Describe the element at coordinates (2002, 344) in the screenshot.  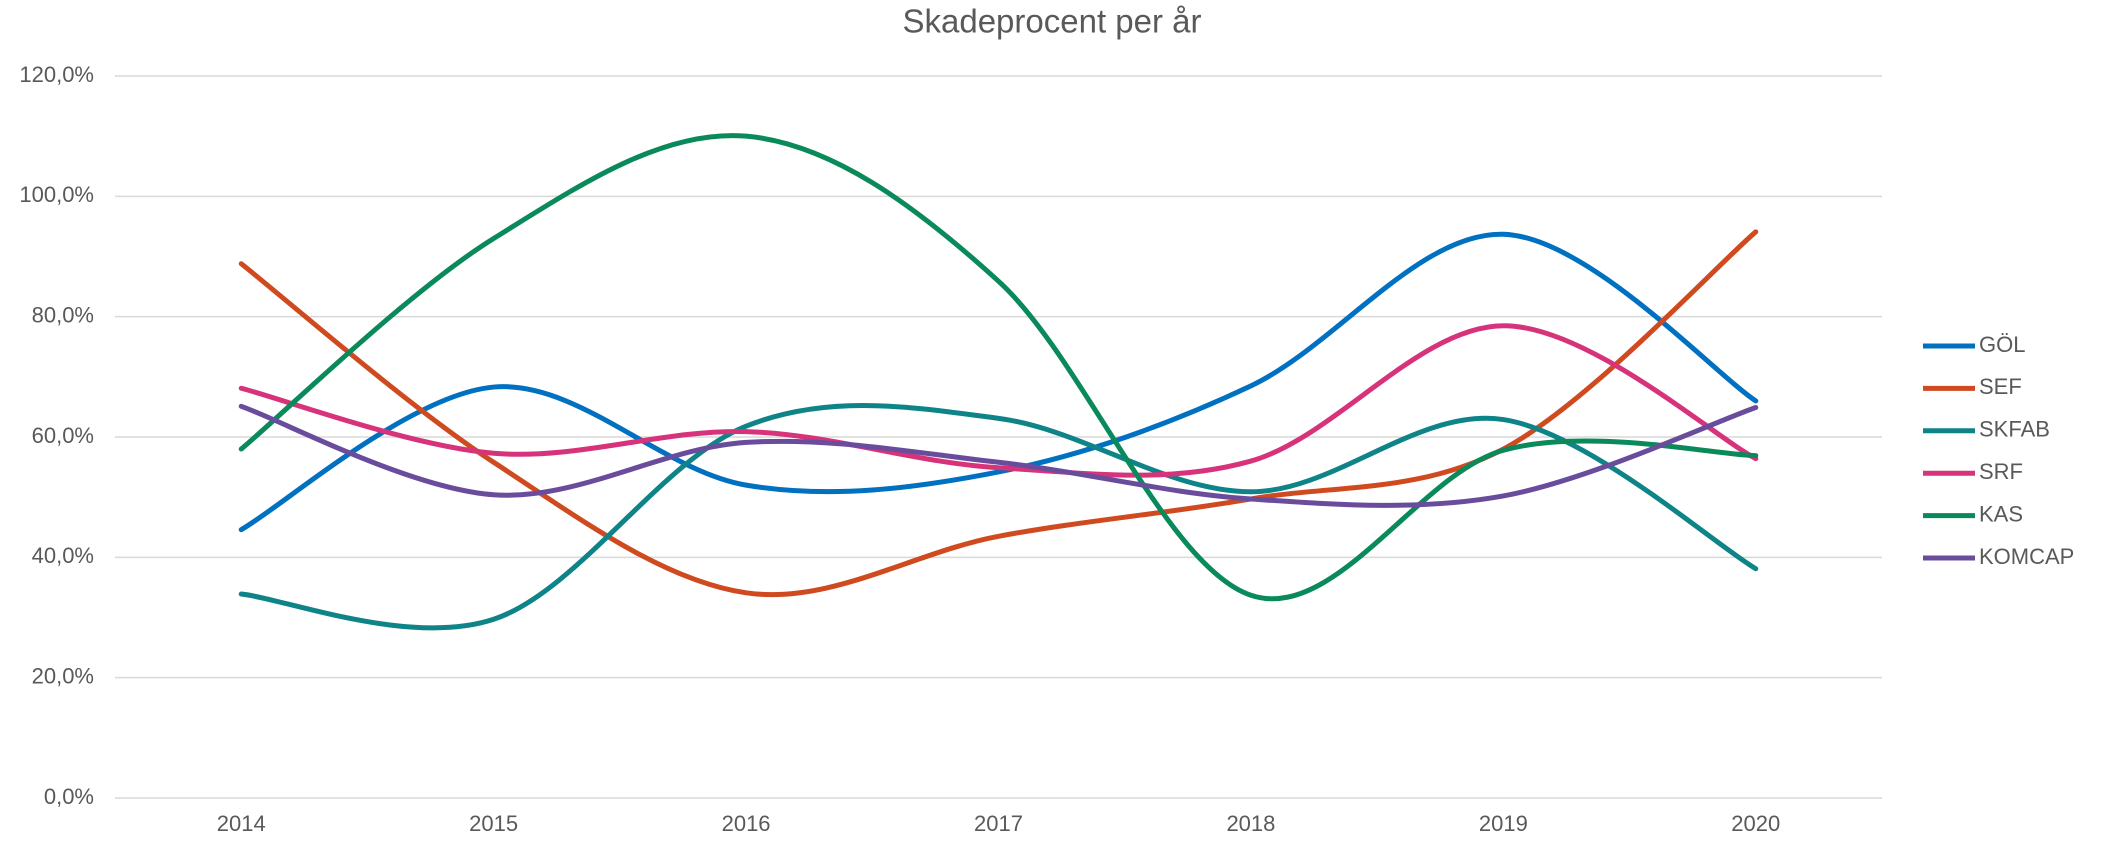
I see `legend-label: GÖL` at that location.